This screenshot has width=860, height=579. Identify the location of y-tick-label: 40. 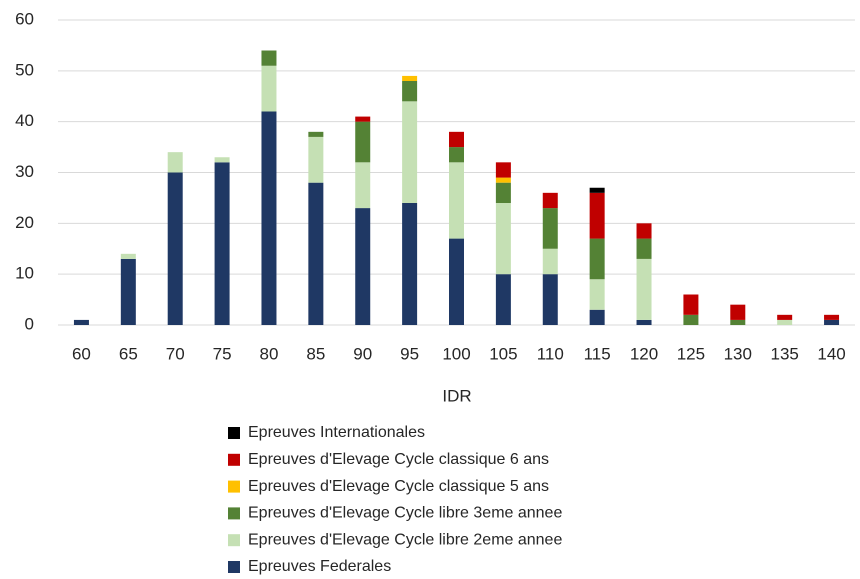
(24, 120).